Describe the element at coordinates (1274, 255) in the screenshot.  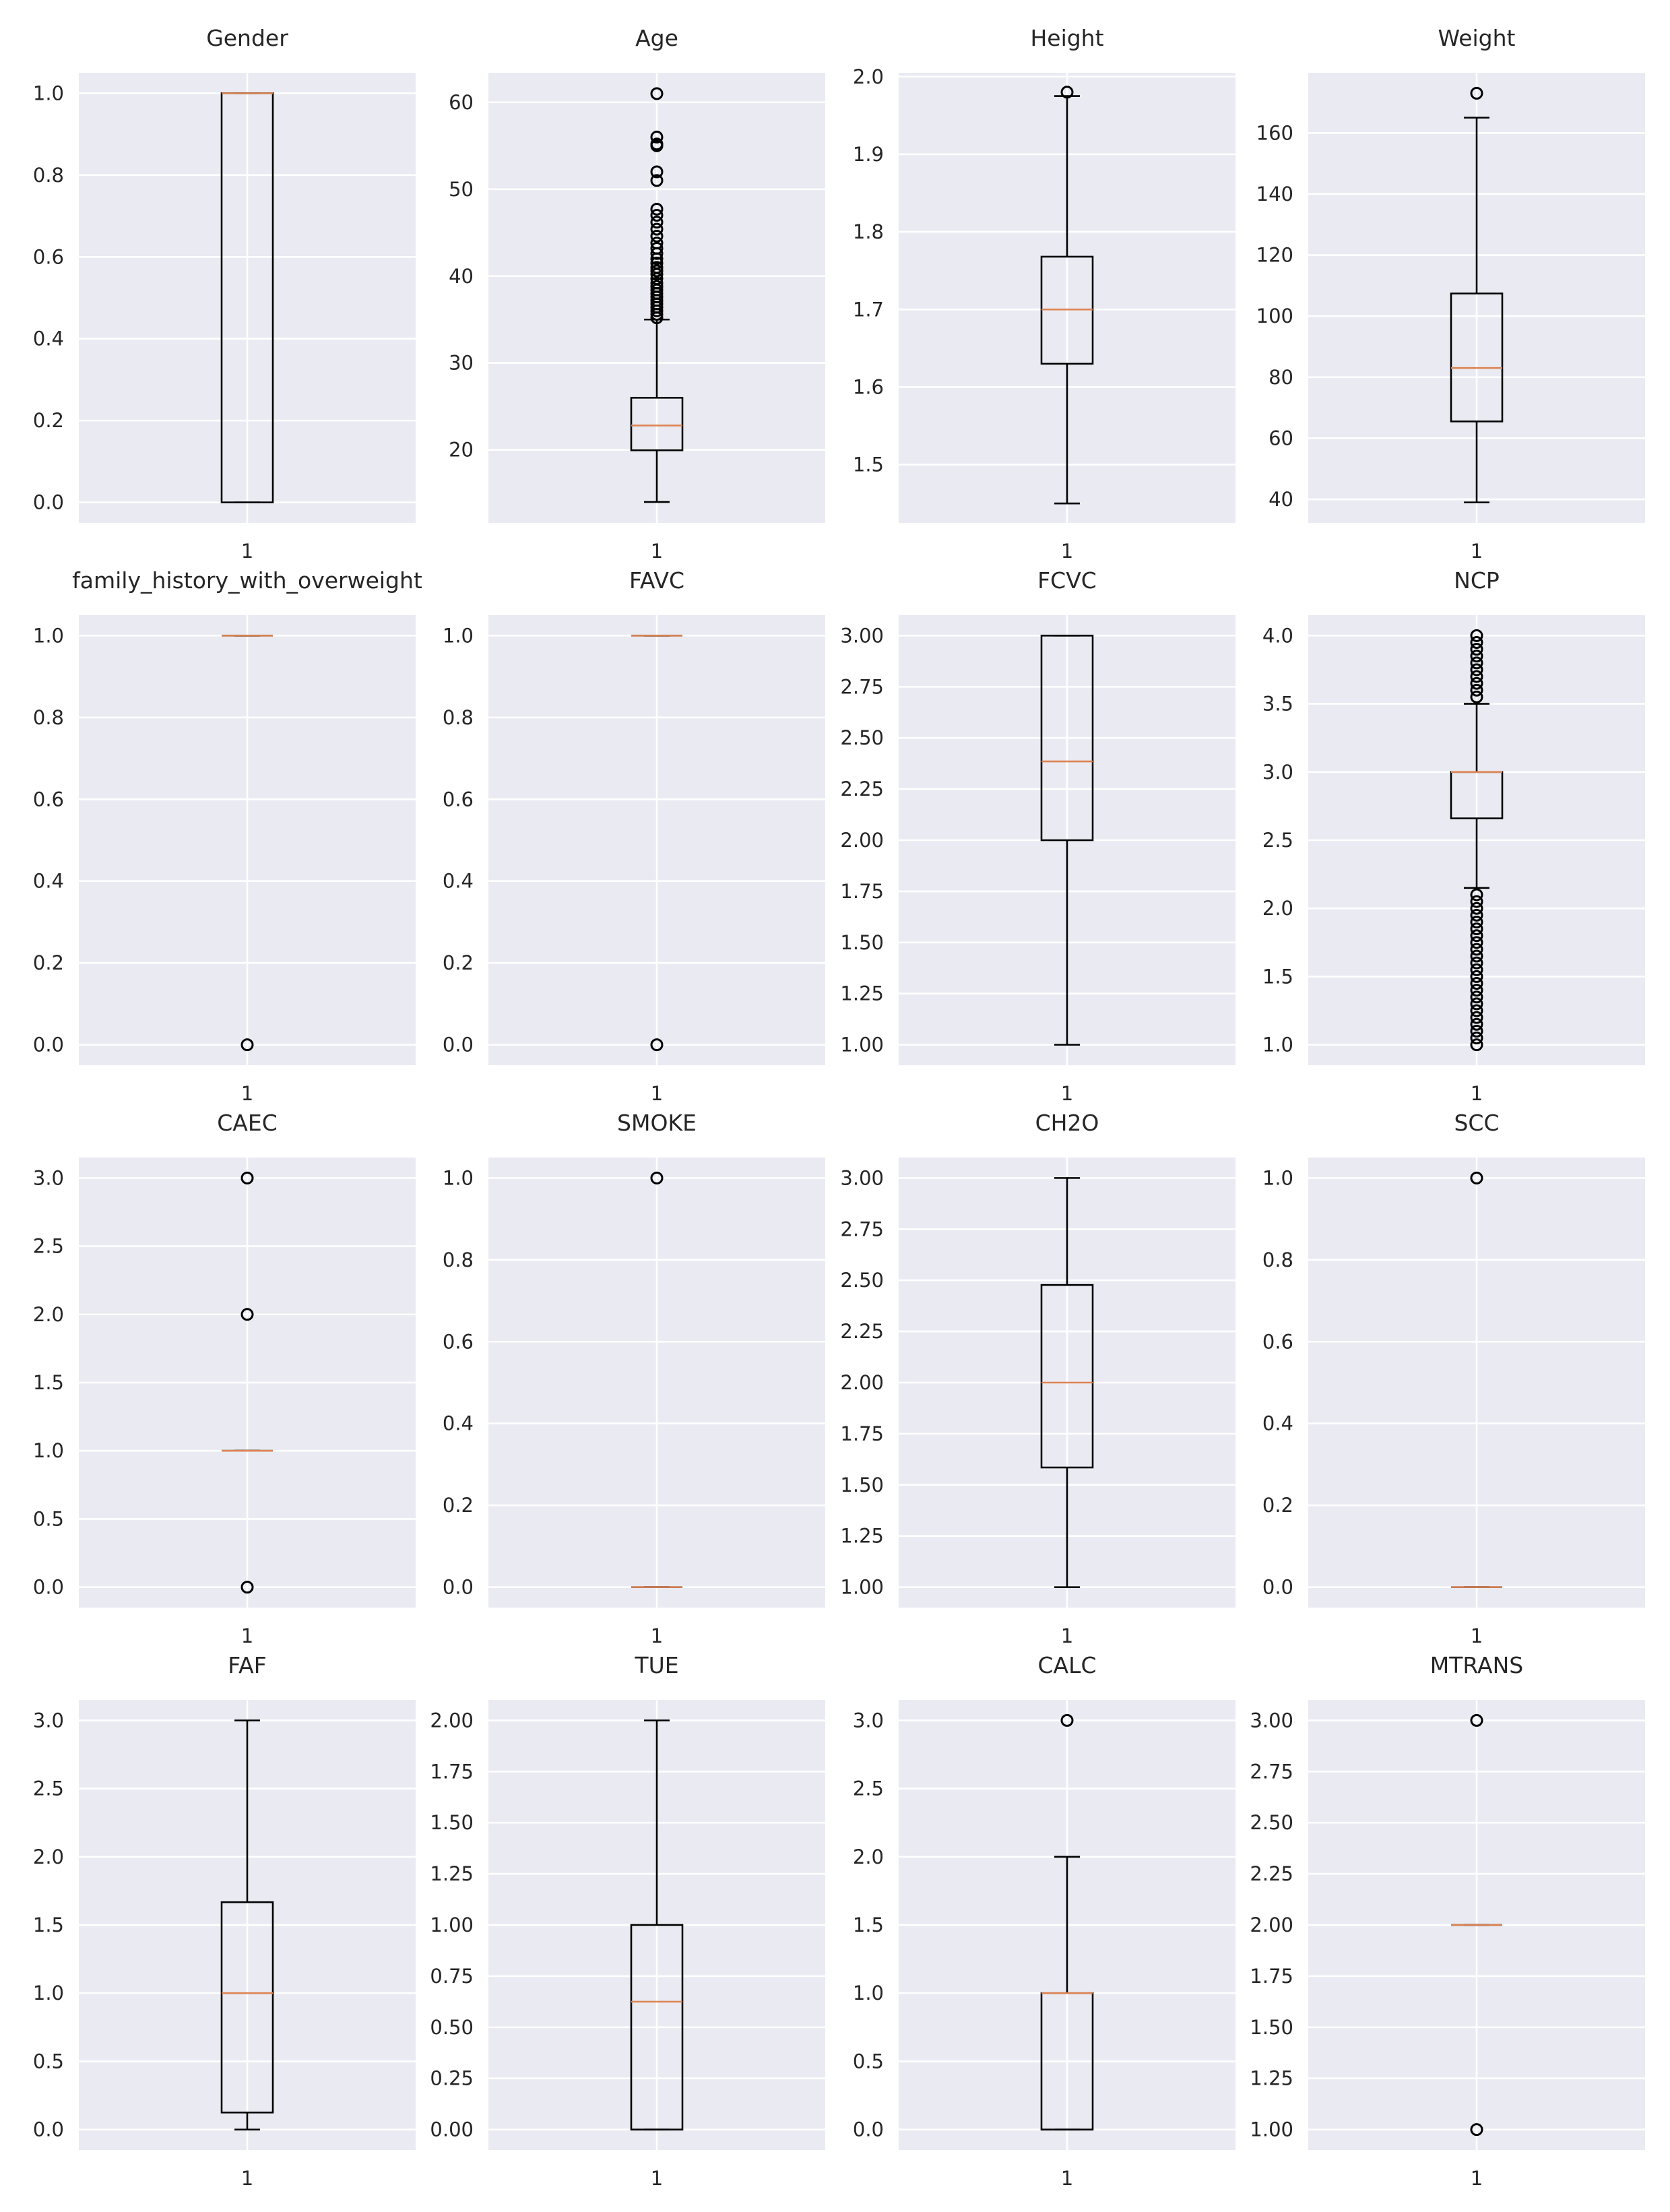
I see `y-tick-label: 120` at that location.